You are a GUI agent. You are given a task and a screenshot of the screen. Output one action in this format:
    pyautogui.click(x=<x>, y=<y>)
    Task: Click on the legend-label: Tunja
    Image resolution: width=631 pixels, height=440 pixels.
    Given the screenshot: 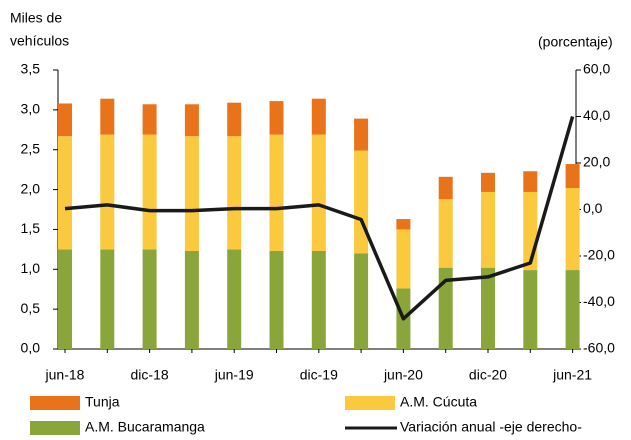 What is the action you would take?
    pyautogui.click(x=102, y=402)
    